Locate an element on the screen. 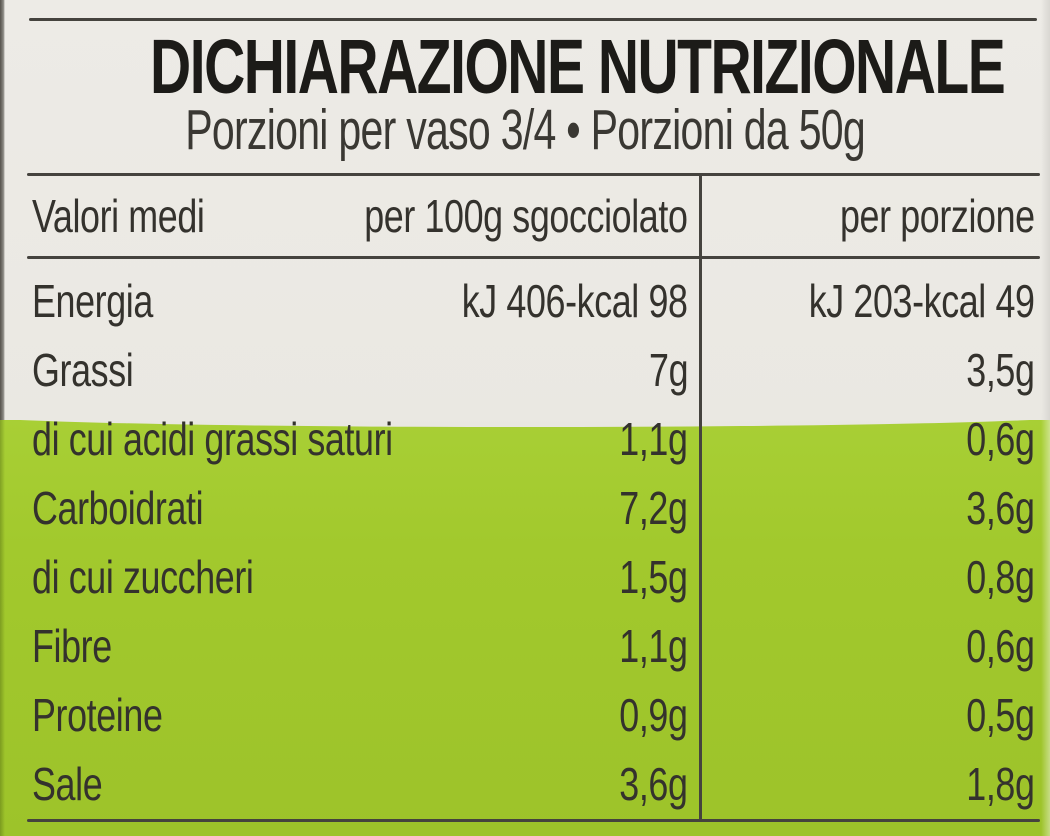  column-divider is located at coordinates (700, 498).